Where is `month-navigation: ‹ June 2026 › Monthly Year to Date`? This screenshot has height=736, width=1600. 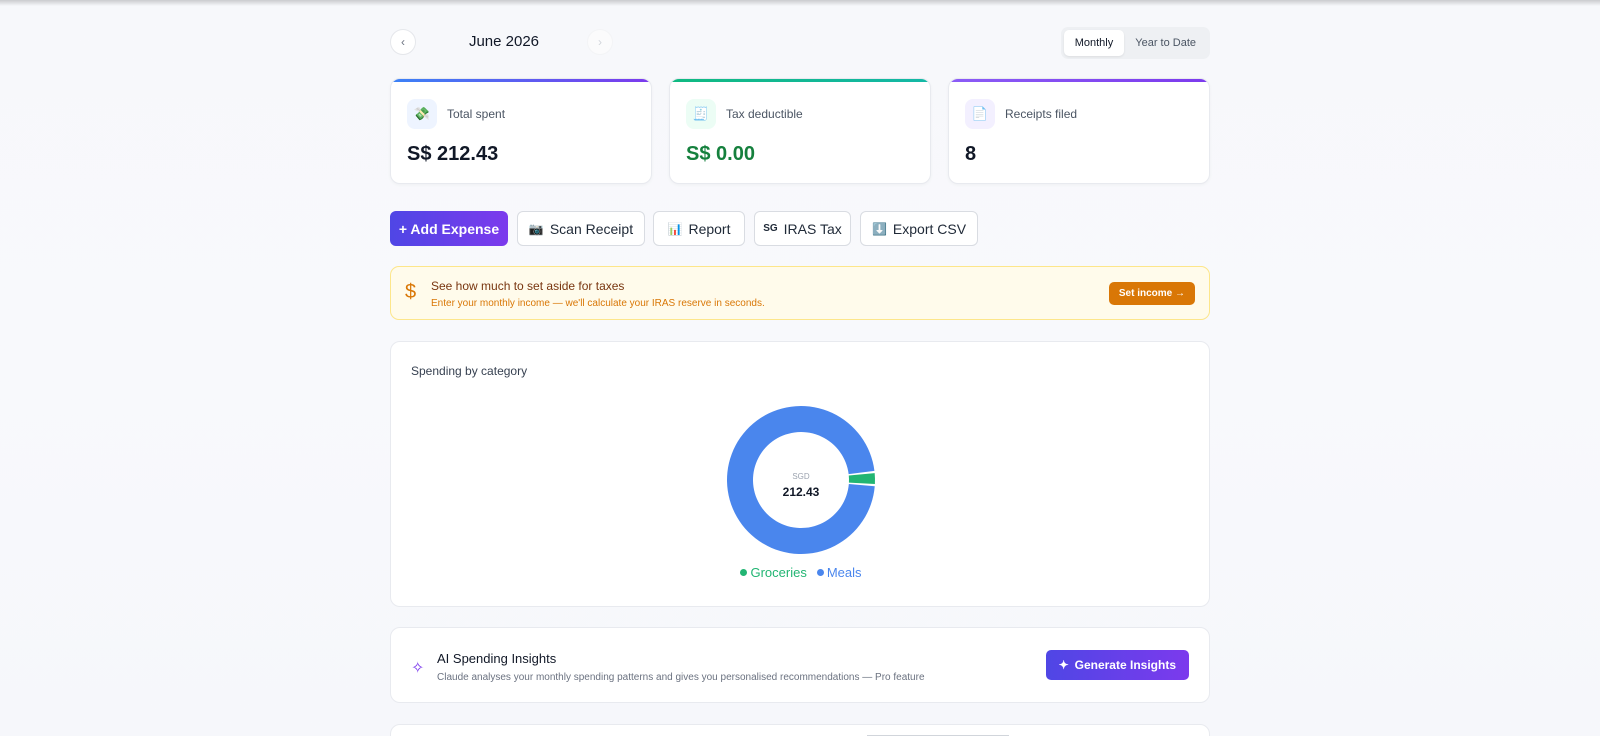
month-navigation: ‹ June 2026 › Monthly Year to Date is located at coordinates (800, 43).